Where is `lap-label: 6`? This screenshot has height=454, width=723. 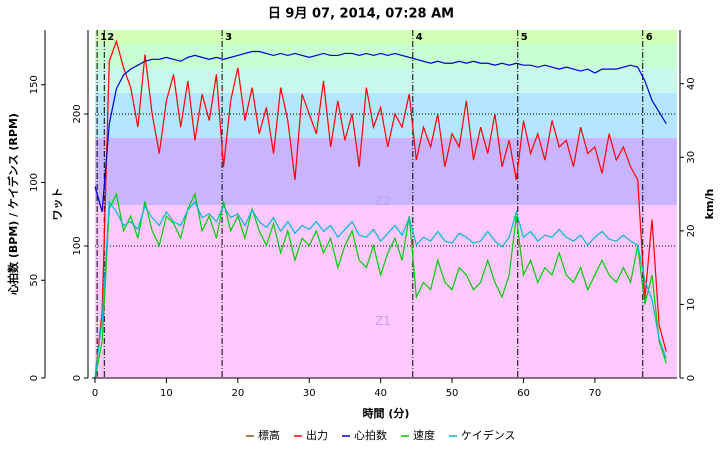 lap-label: 6 is located at coordinates (649, 37).